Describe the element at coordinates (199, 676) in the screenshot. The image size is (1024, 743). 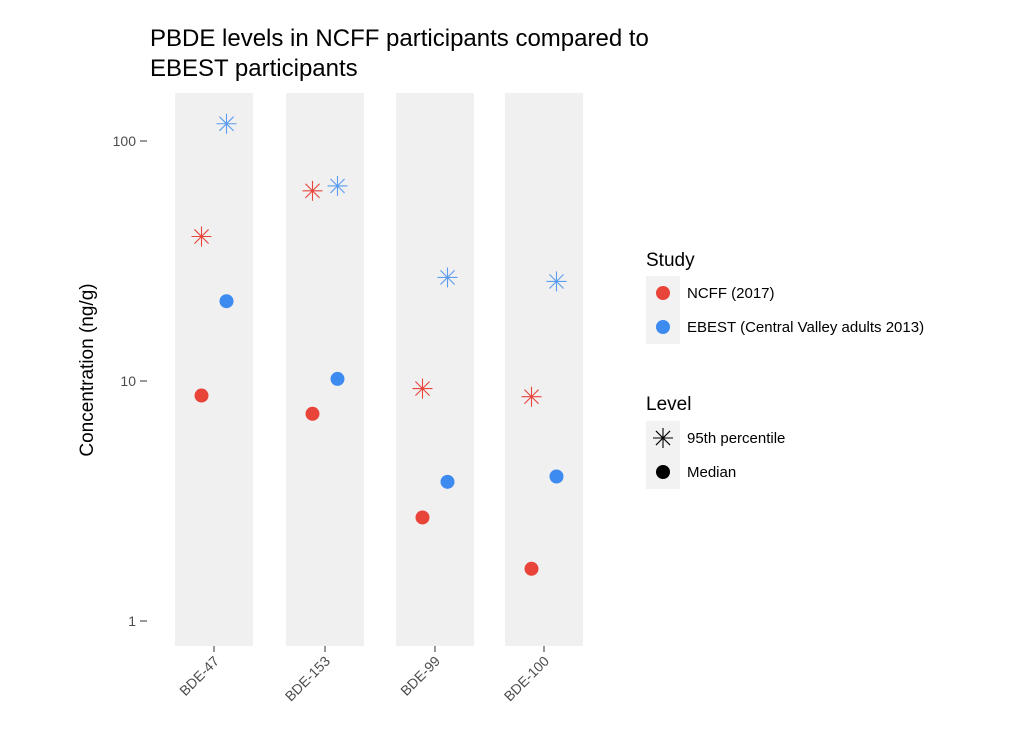
I see `x-tick-label-bde-47: BDE-47` at that location.